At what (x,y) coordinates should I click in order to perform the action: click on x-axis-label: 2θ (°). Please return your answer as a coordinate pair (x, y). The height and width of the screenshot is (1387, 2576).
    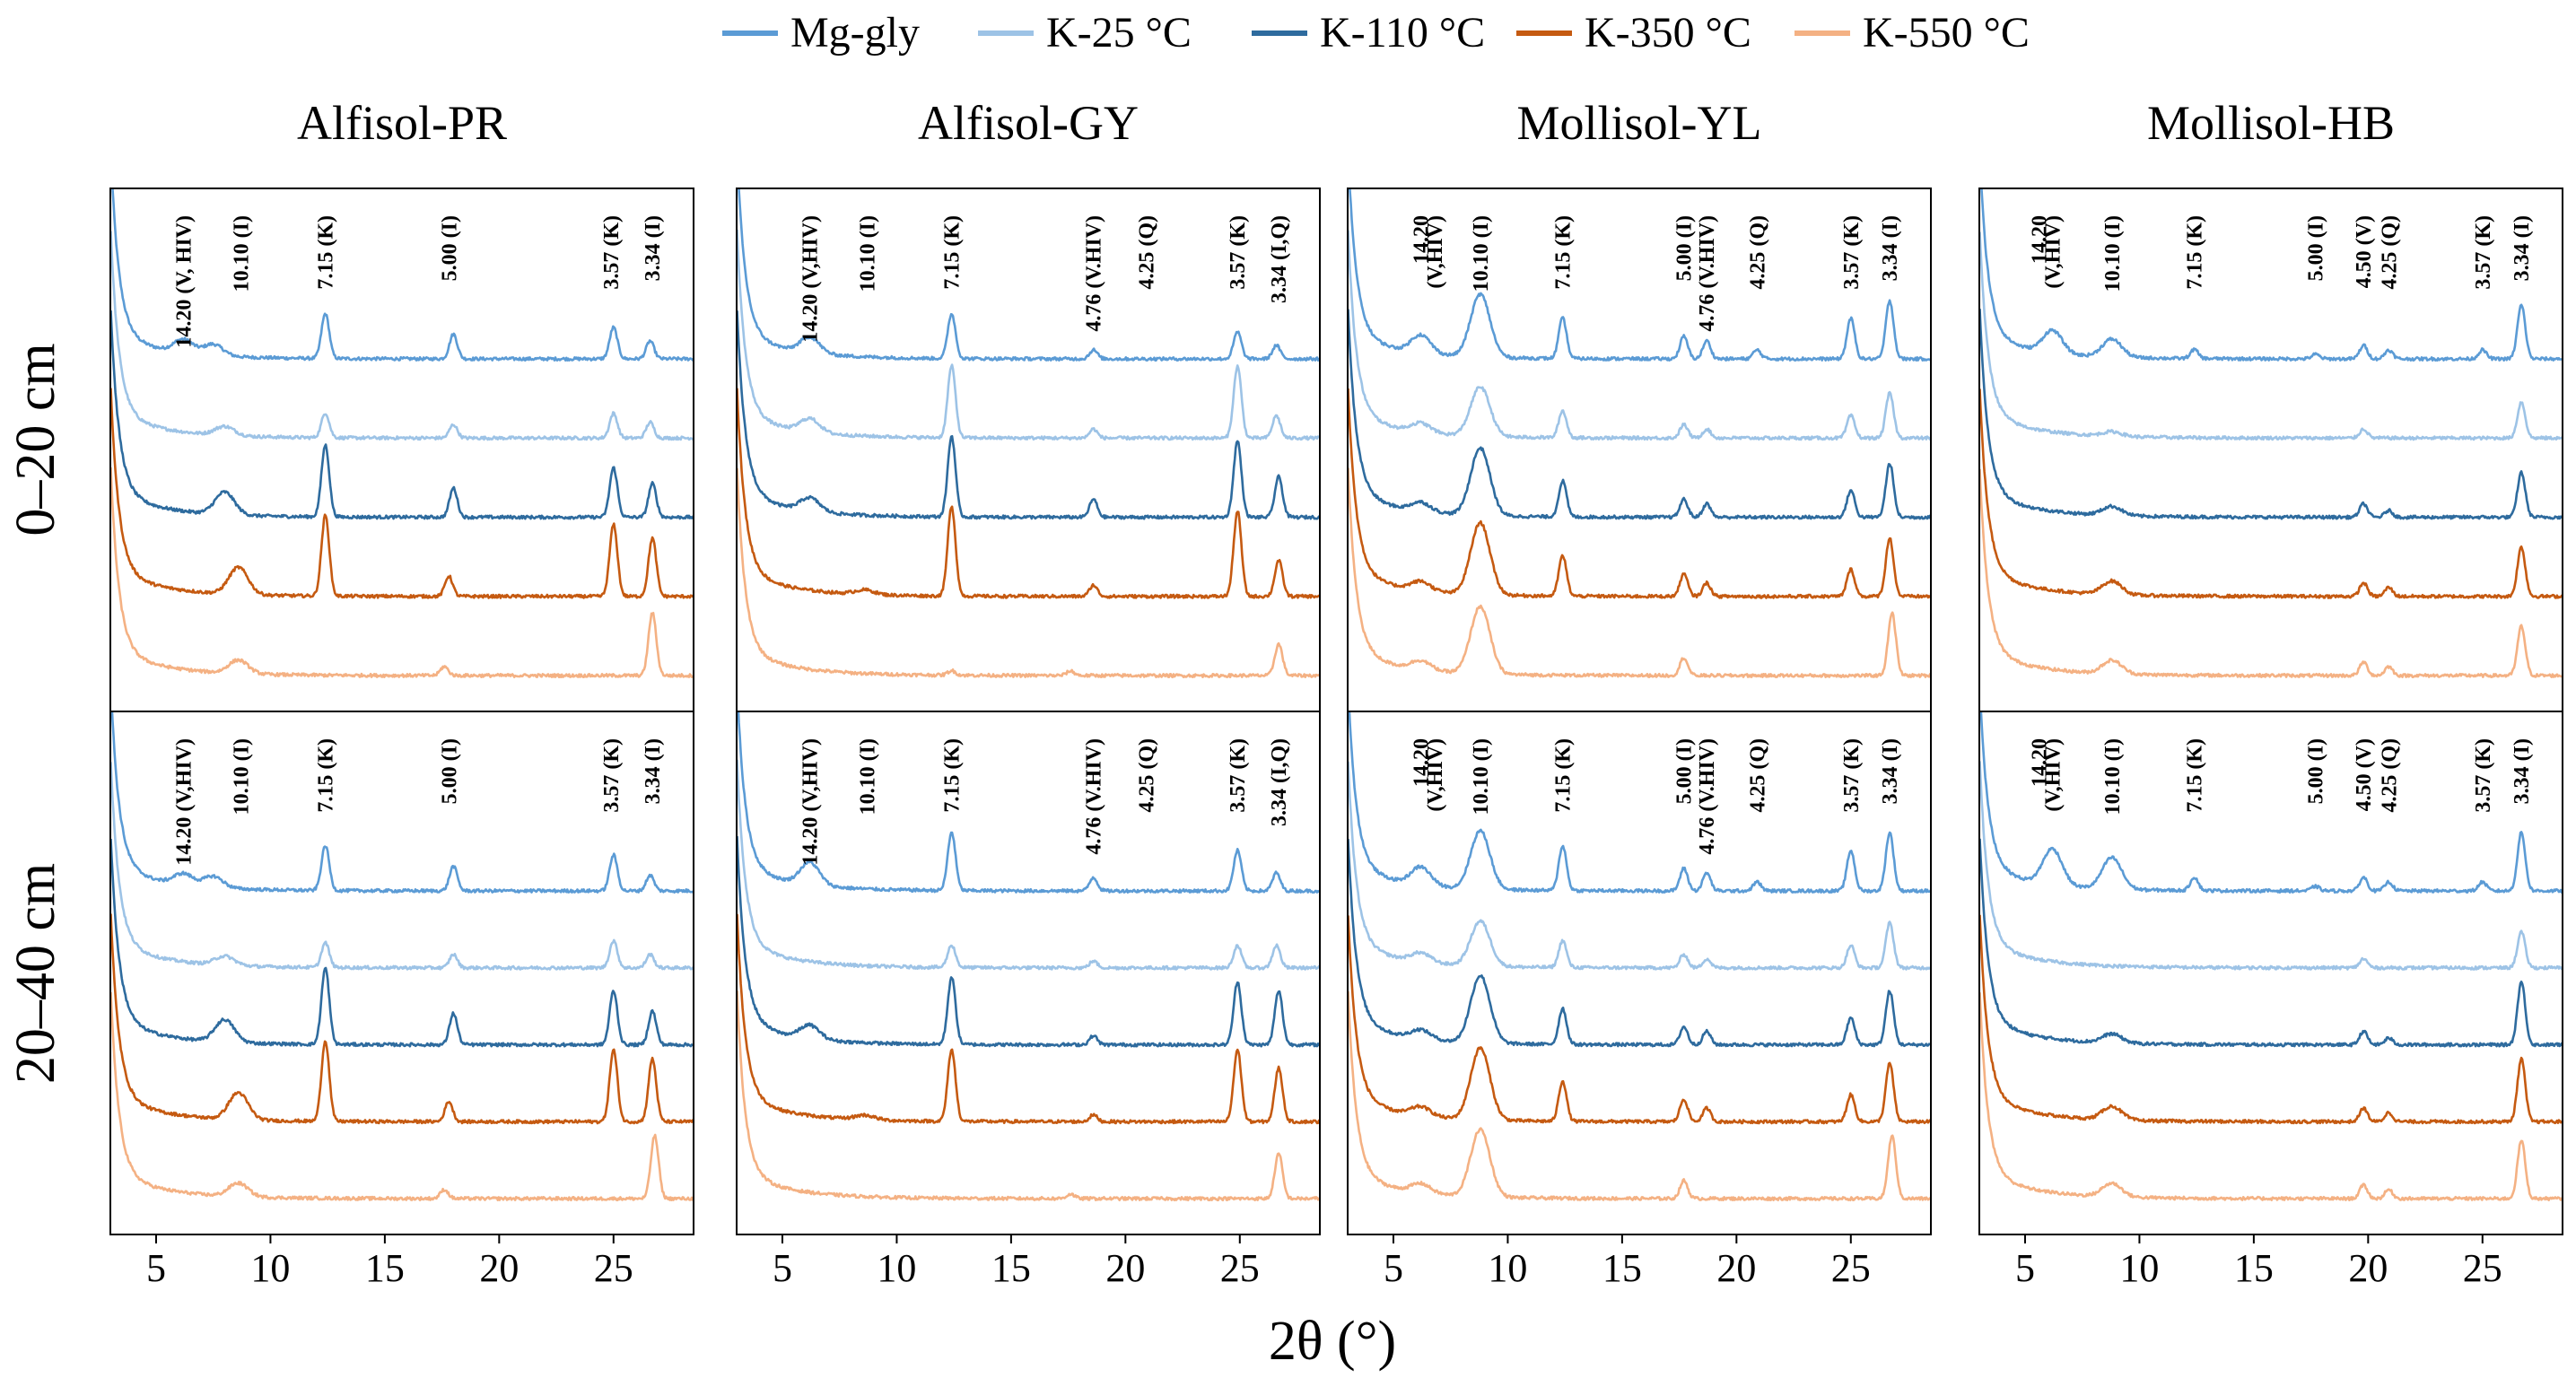
    Looking at the image, I should click on (1333, 1341).